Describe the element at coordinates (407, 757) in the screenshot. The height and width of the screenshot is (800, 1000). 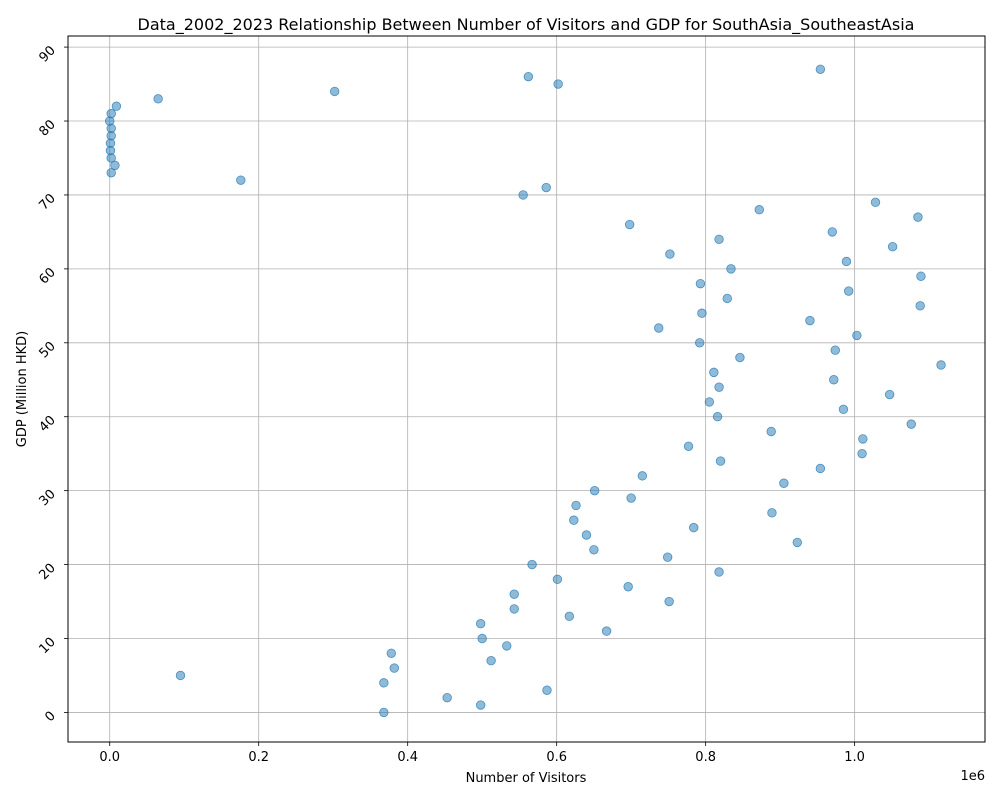
I see `x-tick-label: 0.4` at that location.